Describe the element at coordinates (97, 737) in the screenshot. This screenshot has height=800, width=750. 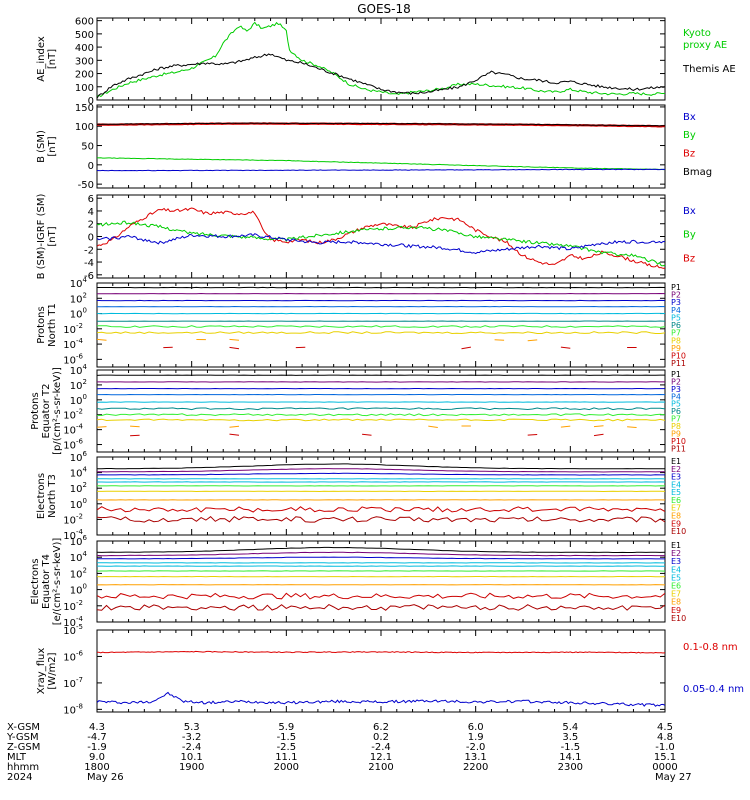
I see `x-axis-value: -4.7` at that location.